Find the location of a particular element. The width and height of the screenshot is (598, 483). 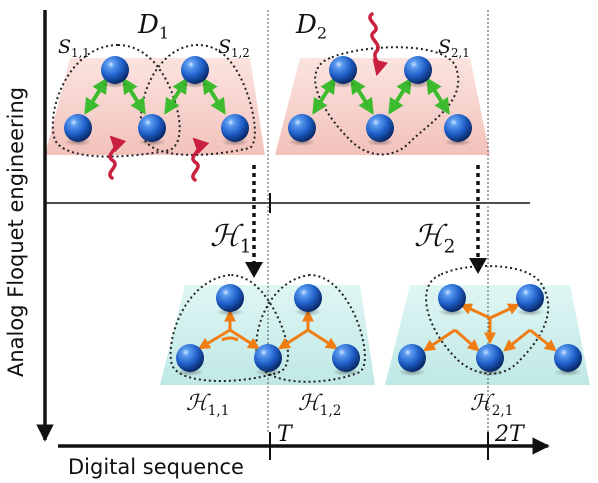

tick-label-T: T is located at coordinates (284, 434).